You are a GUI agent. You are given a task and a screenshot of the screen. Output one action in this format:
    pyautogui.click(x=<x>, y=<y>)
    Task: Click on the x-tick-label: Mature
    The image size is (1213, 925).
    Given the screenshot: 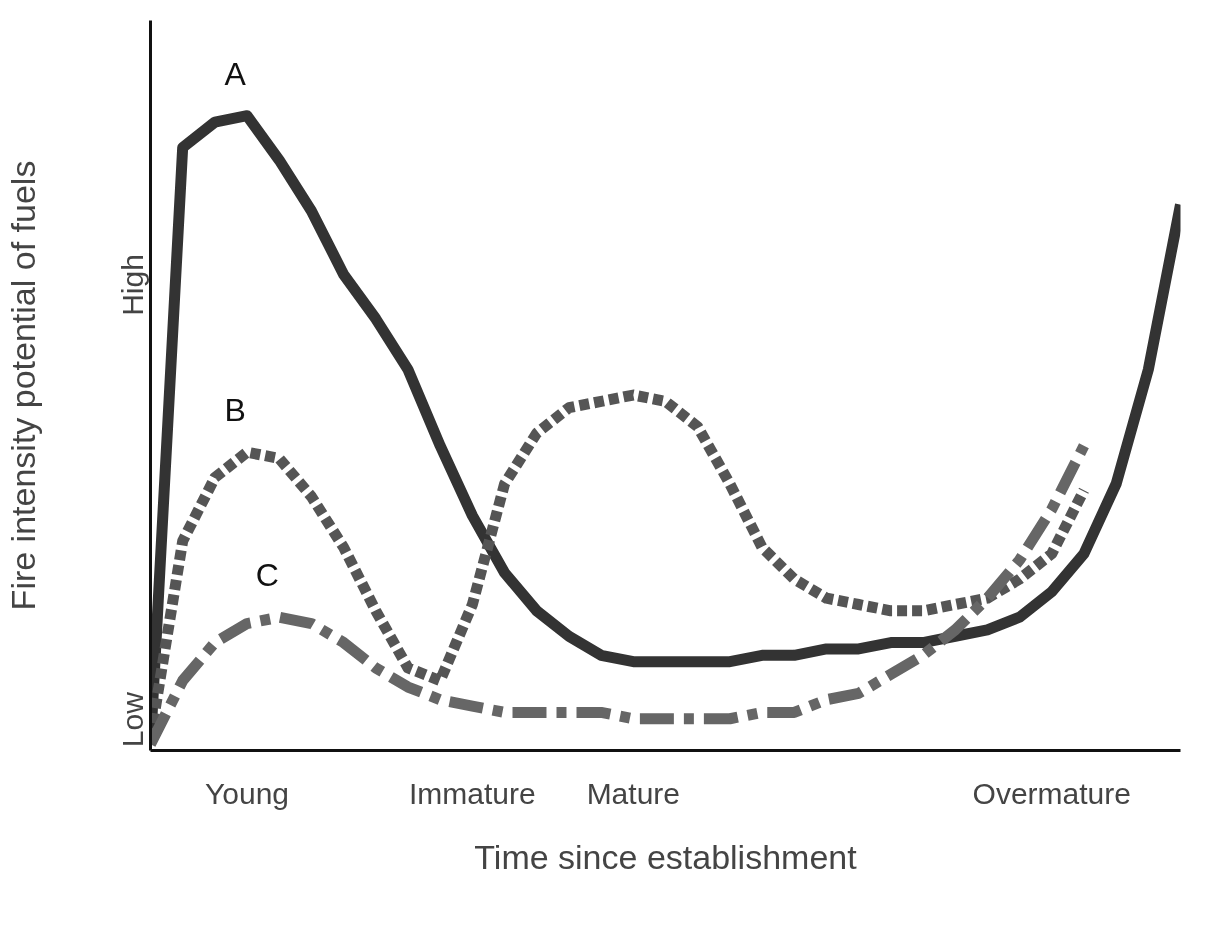 What is the action you would take?
    pyautogui.click(x=633, y=793)
    